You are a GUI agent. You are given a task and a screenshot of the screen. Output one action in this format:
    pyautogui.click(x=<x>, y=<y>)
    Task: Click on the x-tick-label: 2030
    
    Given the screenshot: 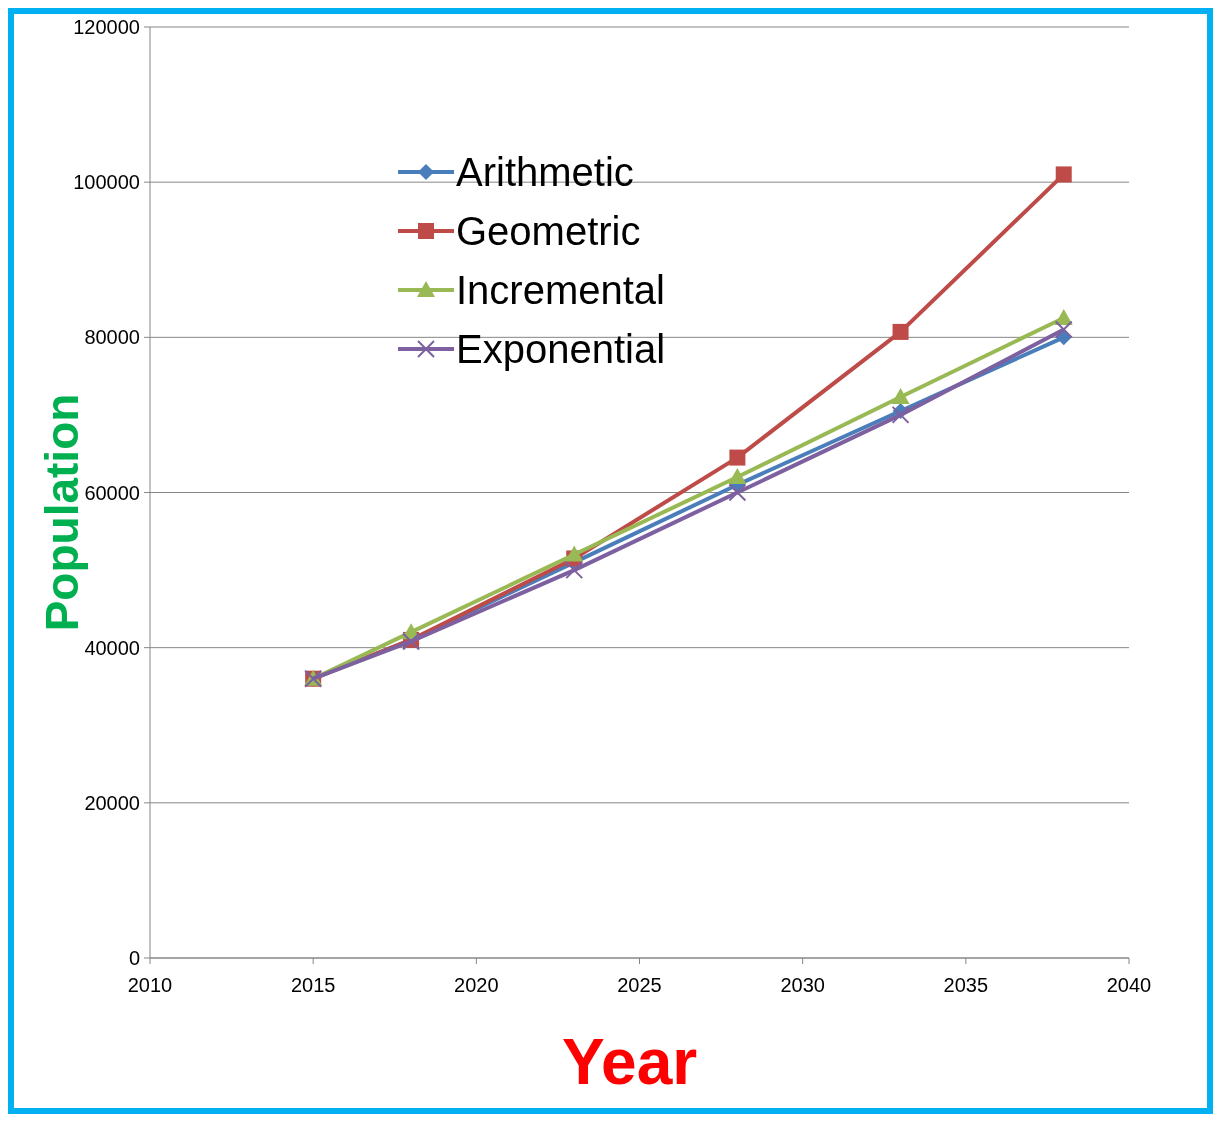 What is the action you would take?
    pyautogui.click(x=802, y=985)
    